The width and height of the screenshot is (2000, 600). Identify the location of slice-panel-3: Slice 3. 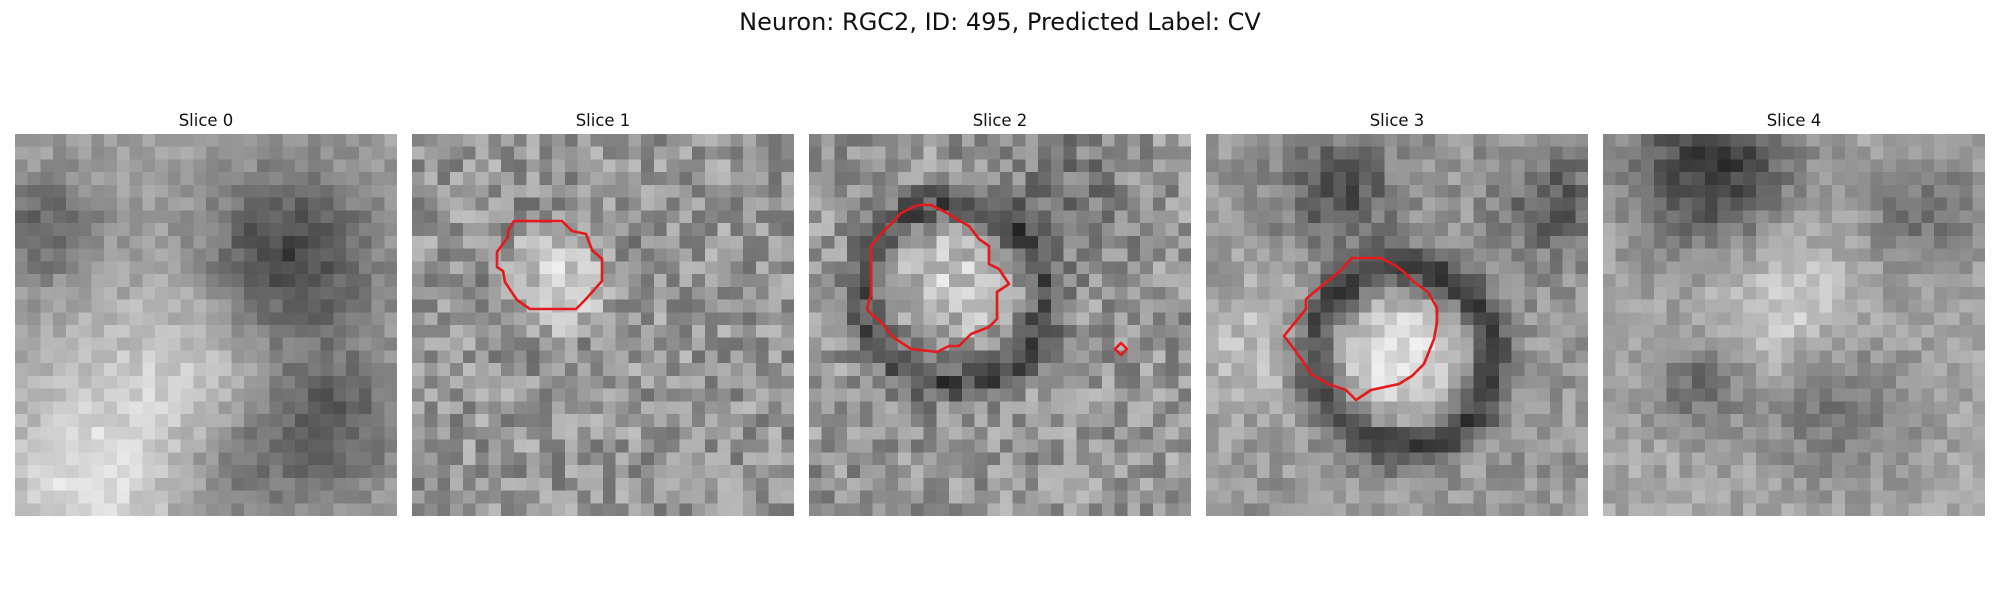
(1397, 313).